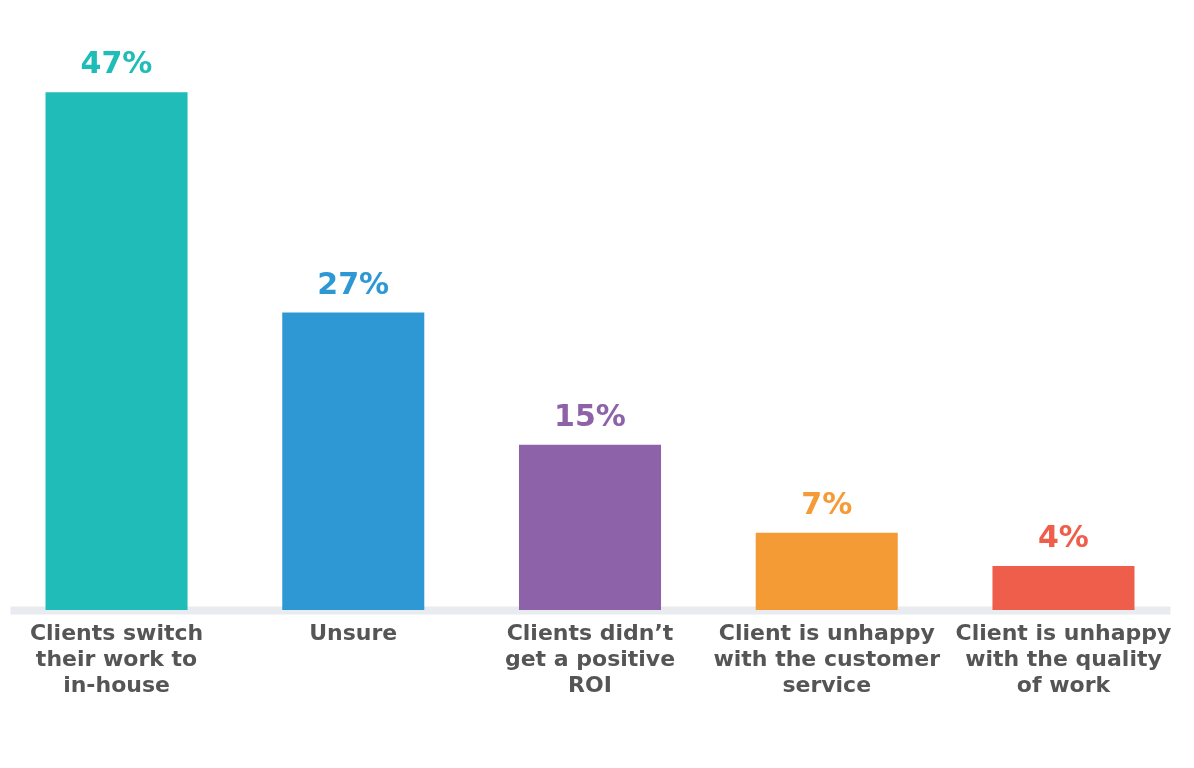  What do you see at coordinates (353, 632) in the screenshot?
I see `x-tick-label: Unsure` at bounding box center [353, 632].